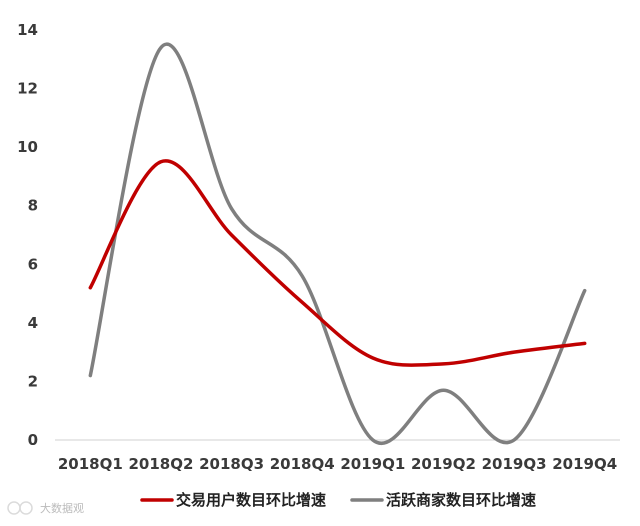  I want to click on legend: 交易用户数目环比增速 活跃商家数目环比增速, so click(338, 500).